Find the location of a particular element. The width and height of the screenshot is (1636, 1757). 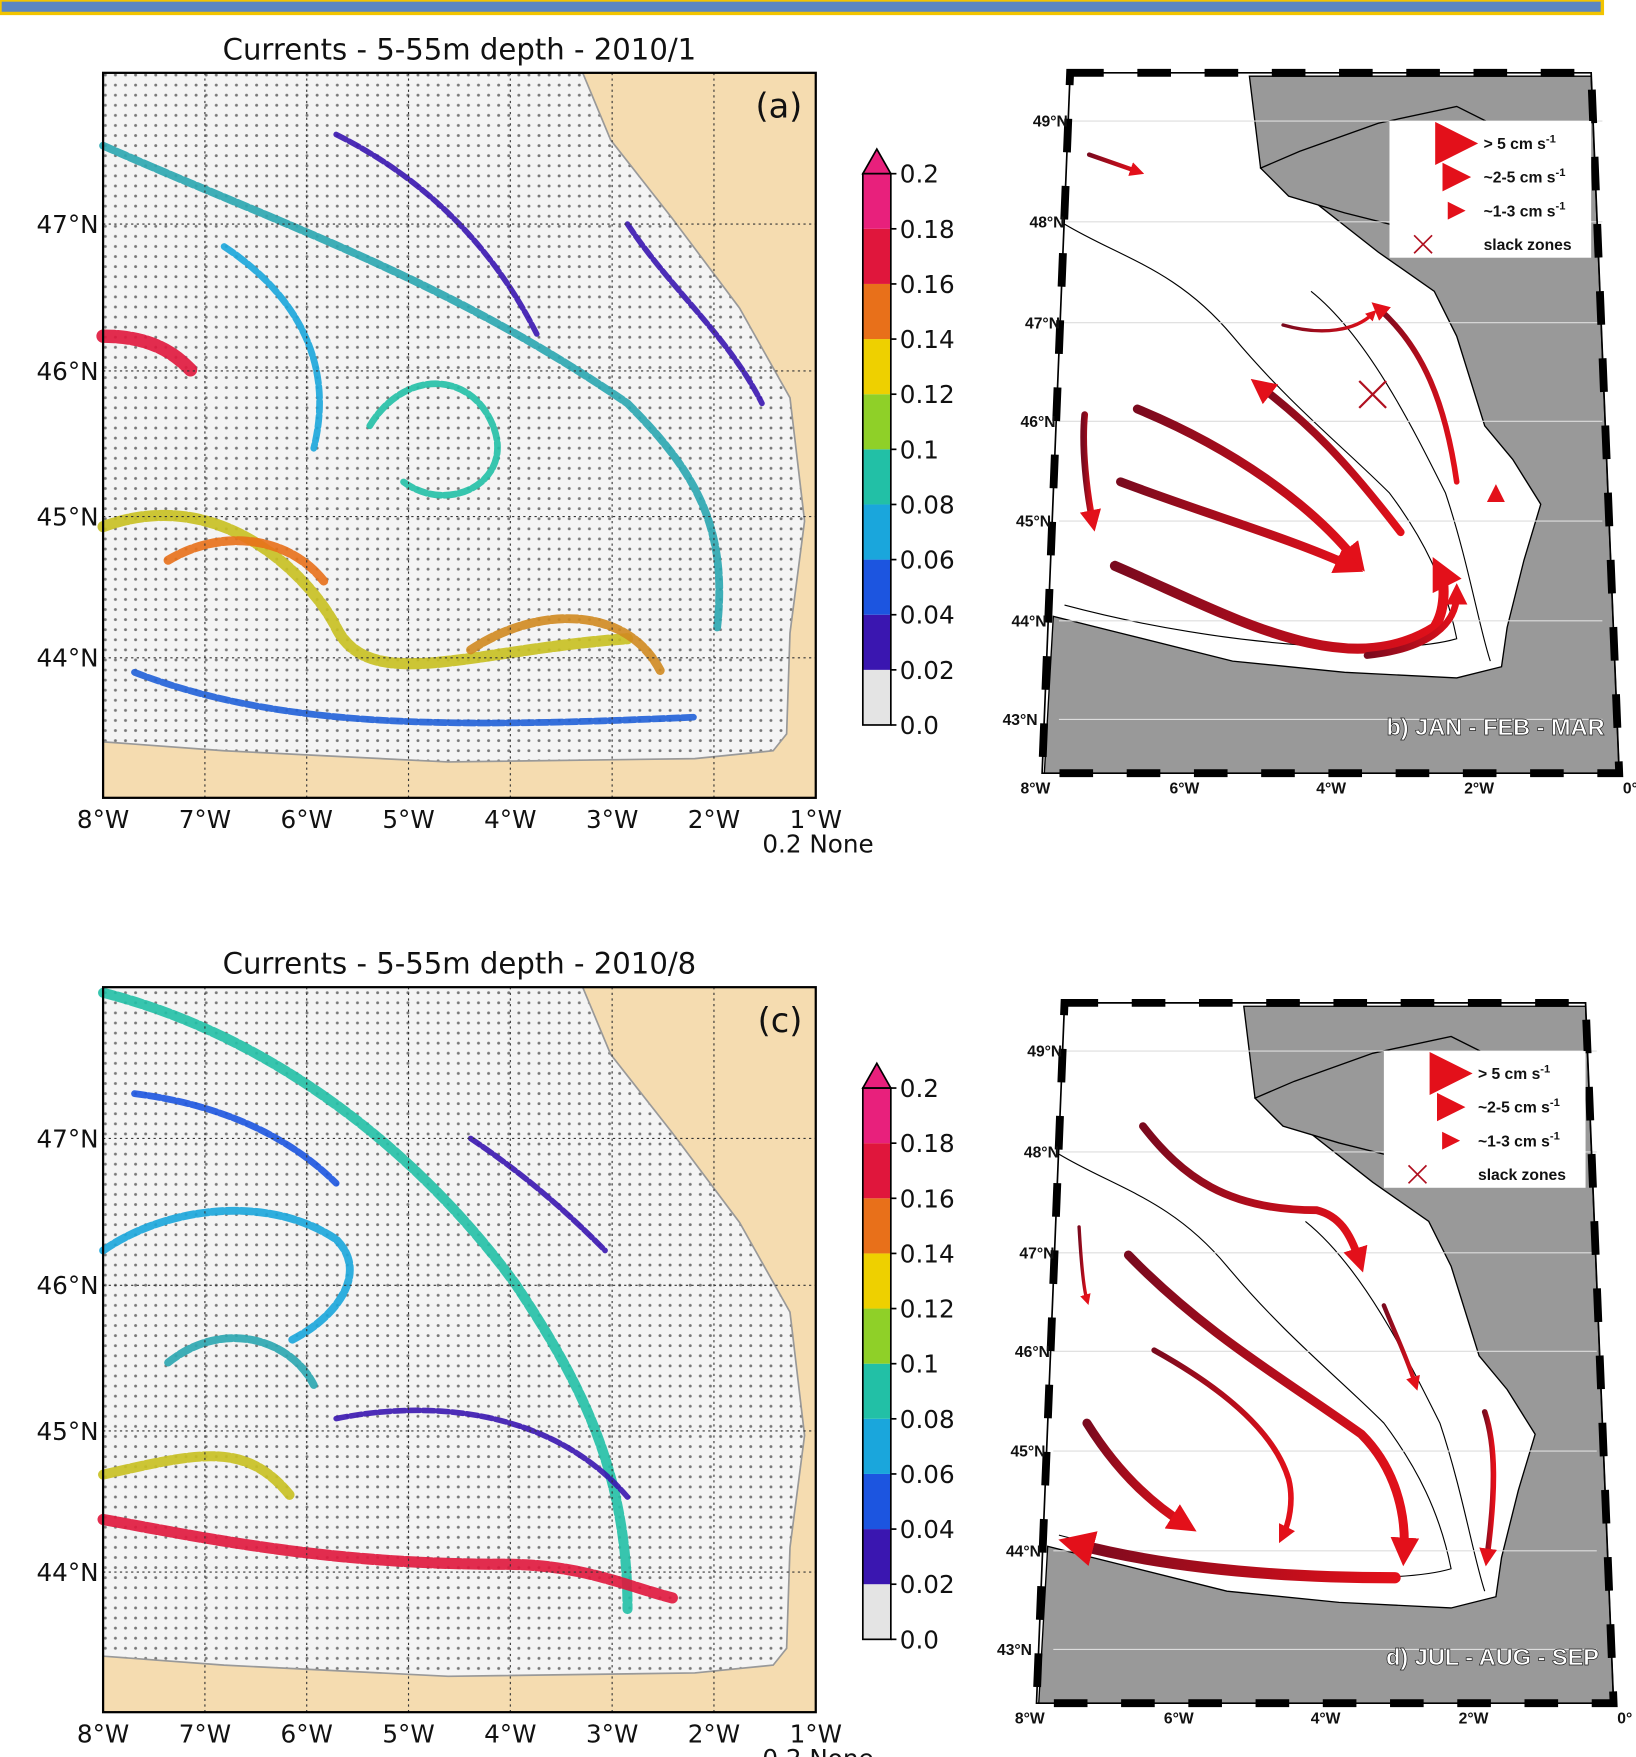

panel-title: Currents - 5-55m depth - 2010/8 is located at coordinates (460, 964).